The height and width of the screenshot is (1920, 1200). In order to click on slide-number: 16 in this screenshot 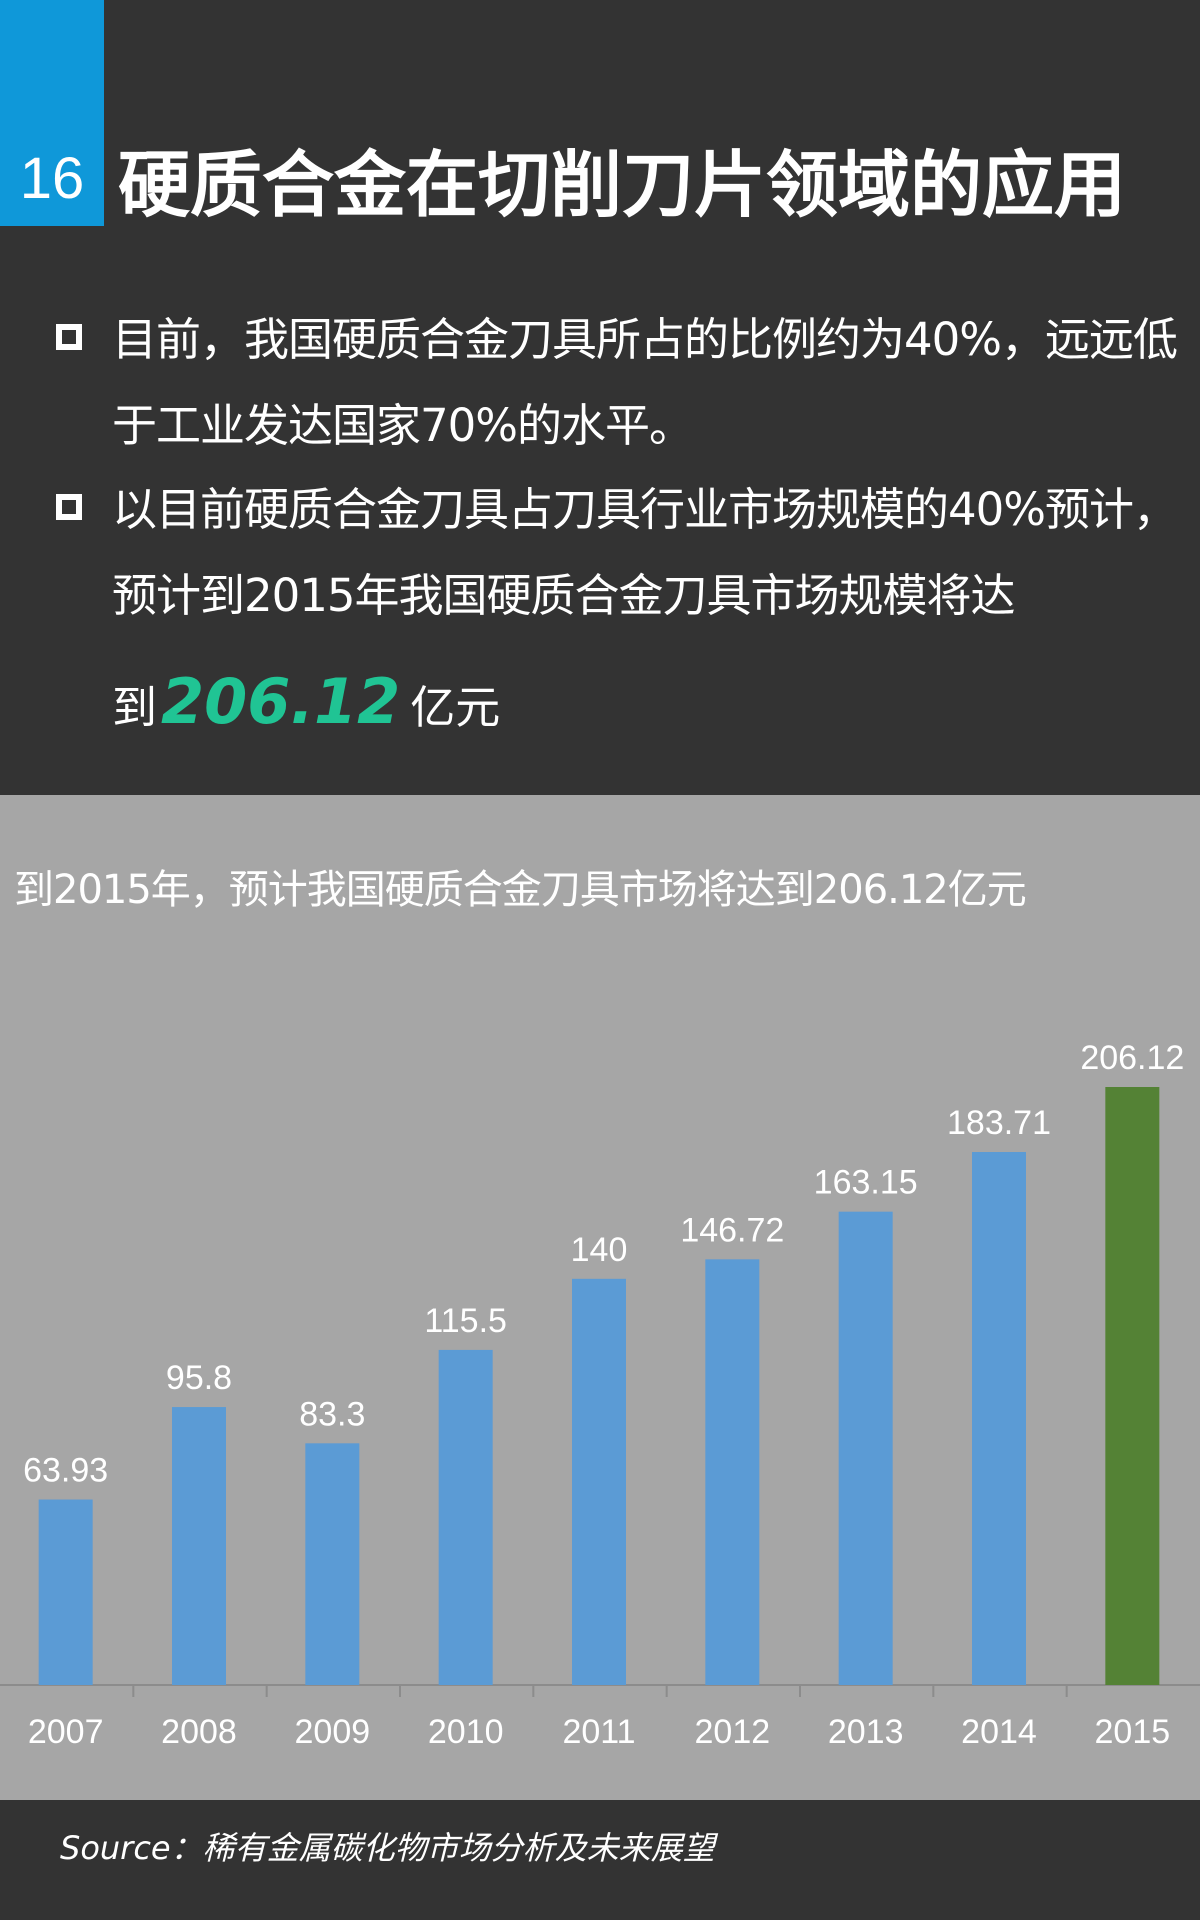, I will do `click(52, 178)`.